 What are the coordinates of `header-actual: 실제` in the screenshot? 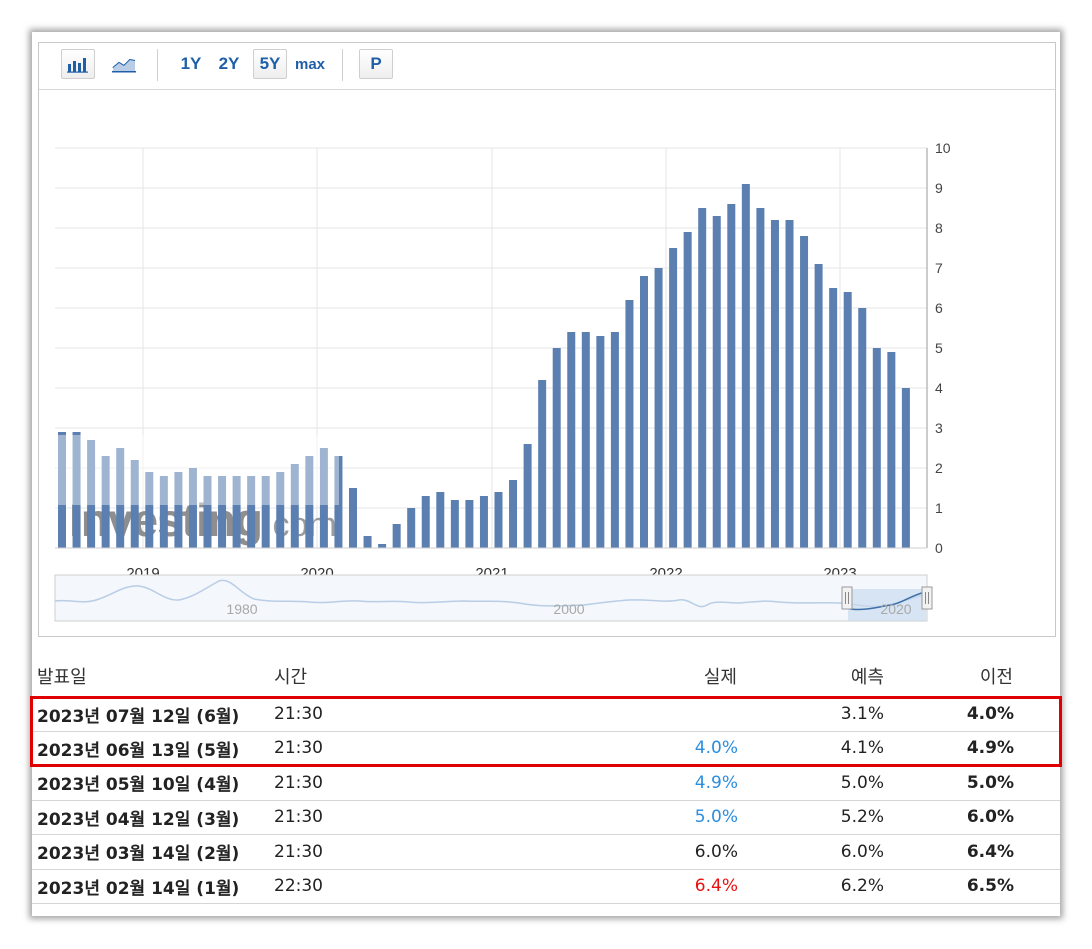 It's located at (720, 677).